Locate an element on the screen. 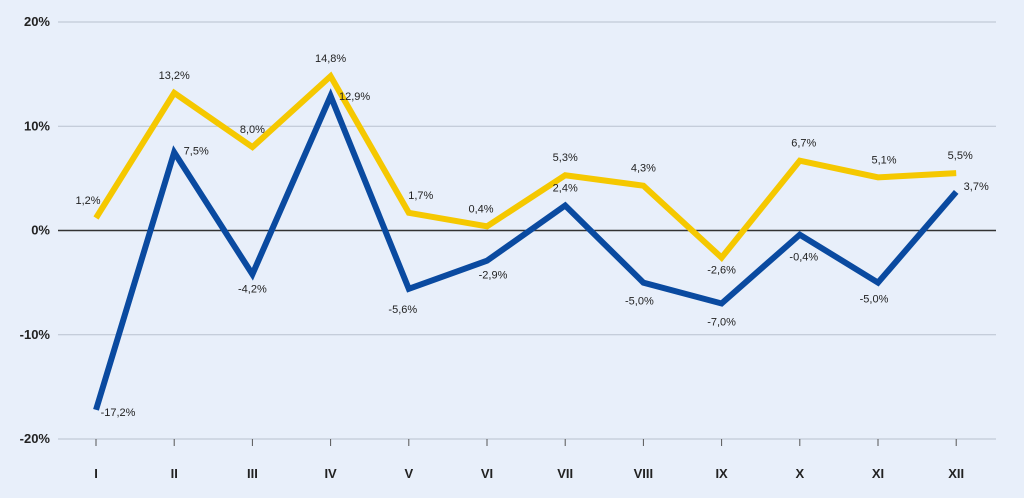 The height and width of the screenshot is (498, 1024). data-label: 12,9% is located at coordinates (354, 97).